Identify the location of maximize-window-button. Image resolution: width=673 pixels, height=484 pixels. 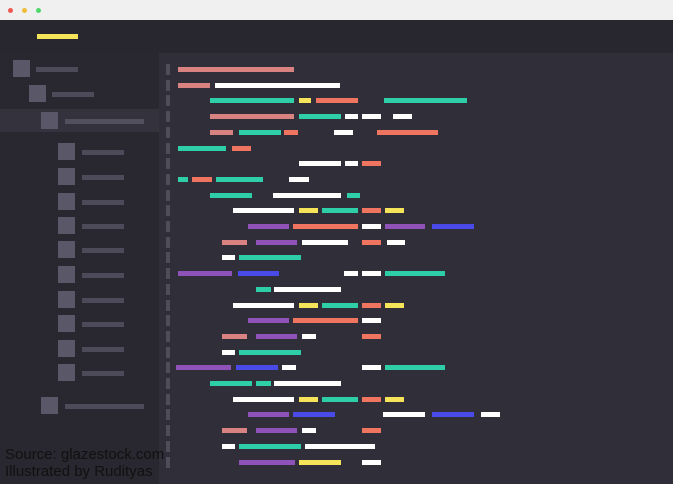
(38, 10).